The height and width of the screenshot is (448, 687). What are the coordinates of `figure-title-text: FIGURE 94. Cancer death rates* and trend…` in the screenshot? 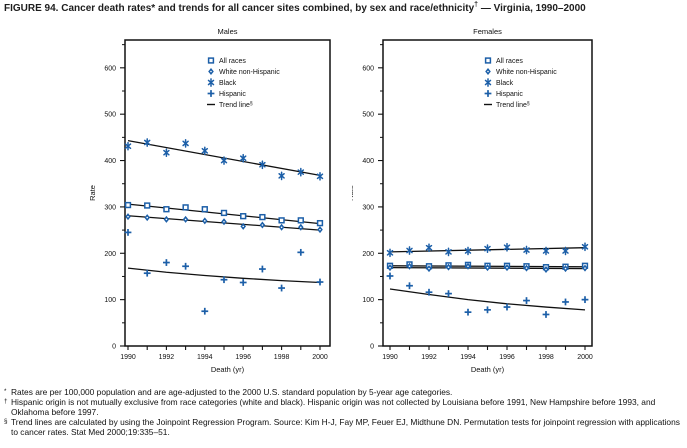 It's located at (239, 8).